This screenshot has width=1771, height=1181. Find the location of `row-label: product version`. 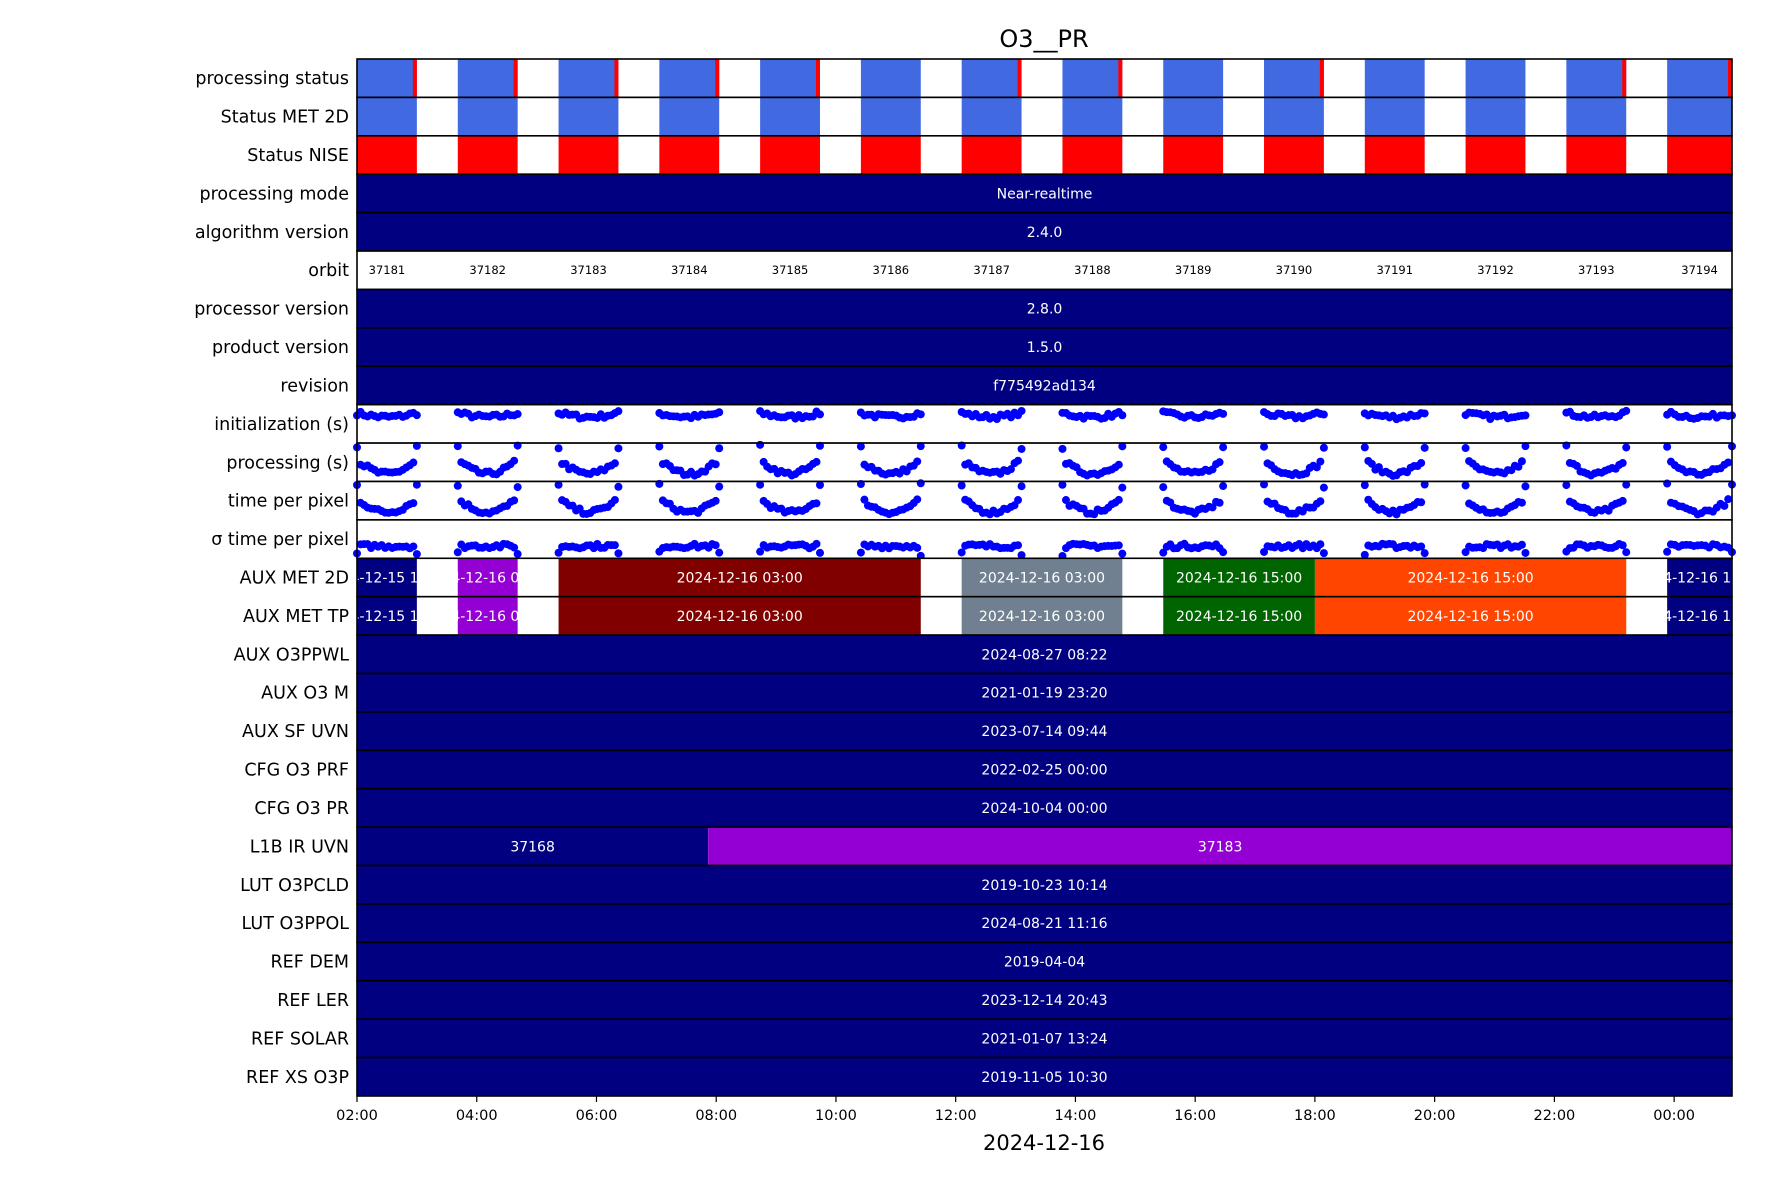

row-label: product version is located at coordinates (280, 348).